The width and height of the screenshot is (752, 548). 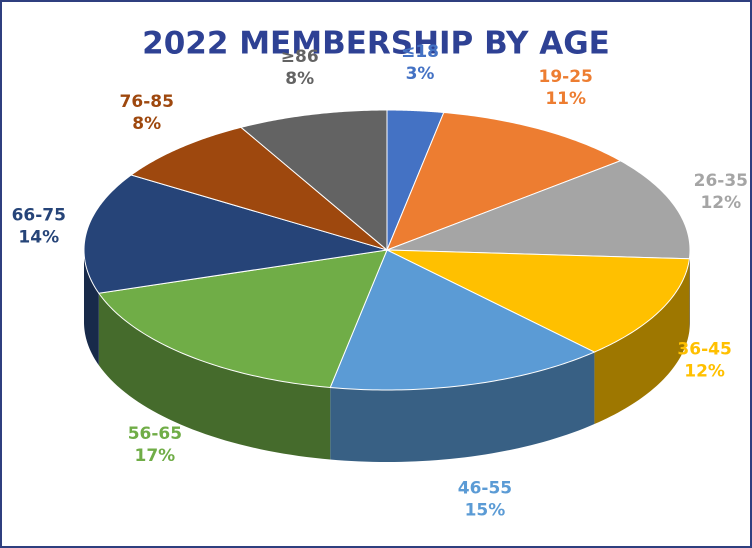 I want to click on slice-value-label: 14%, so click(x=38, y=237).